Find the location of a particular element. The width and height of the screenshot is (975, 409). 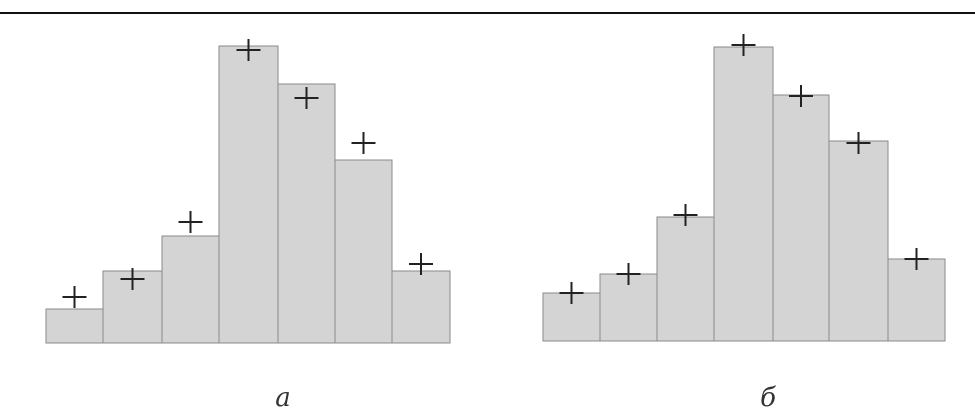

panel-caption-b: б is located at coordinates (768, 396).